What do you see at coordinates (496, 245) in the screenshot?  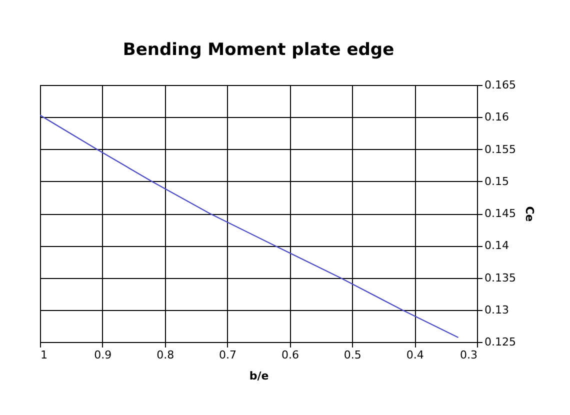 I see `y-tick-label: 0.14` at bounding box center [496, 245].